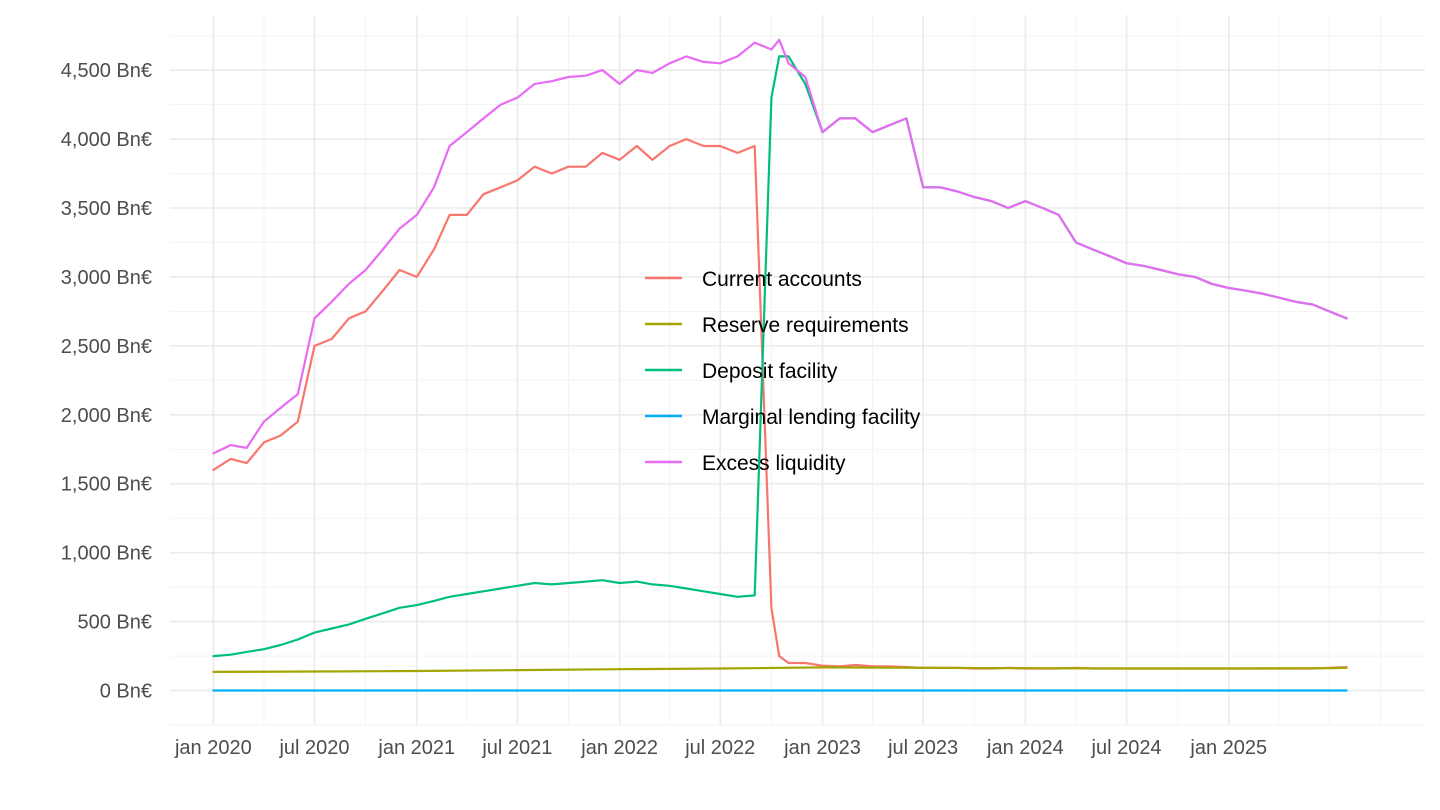 The height and width of the screenshot is (810, 1440). Describe the element at coordinates (774, 463) in the screenshot. I see `legend-label-excess-liquidity: Excess liquidity` at that location.